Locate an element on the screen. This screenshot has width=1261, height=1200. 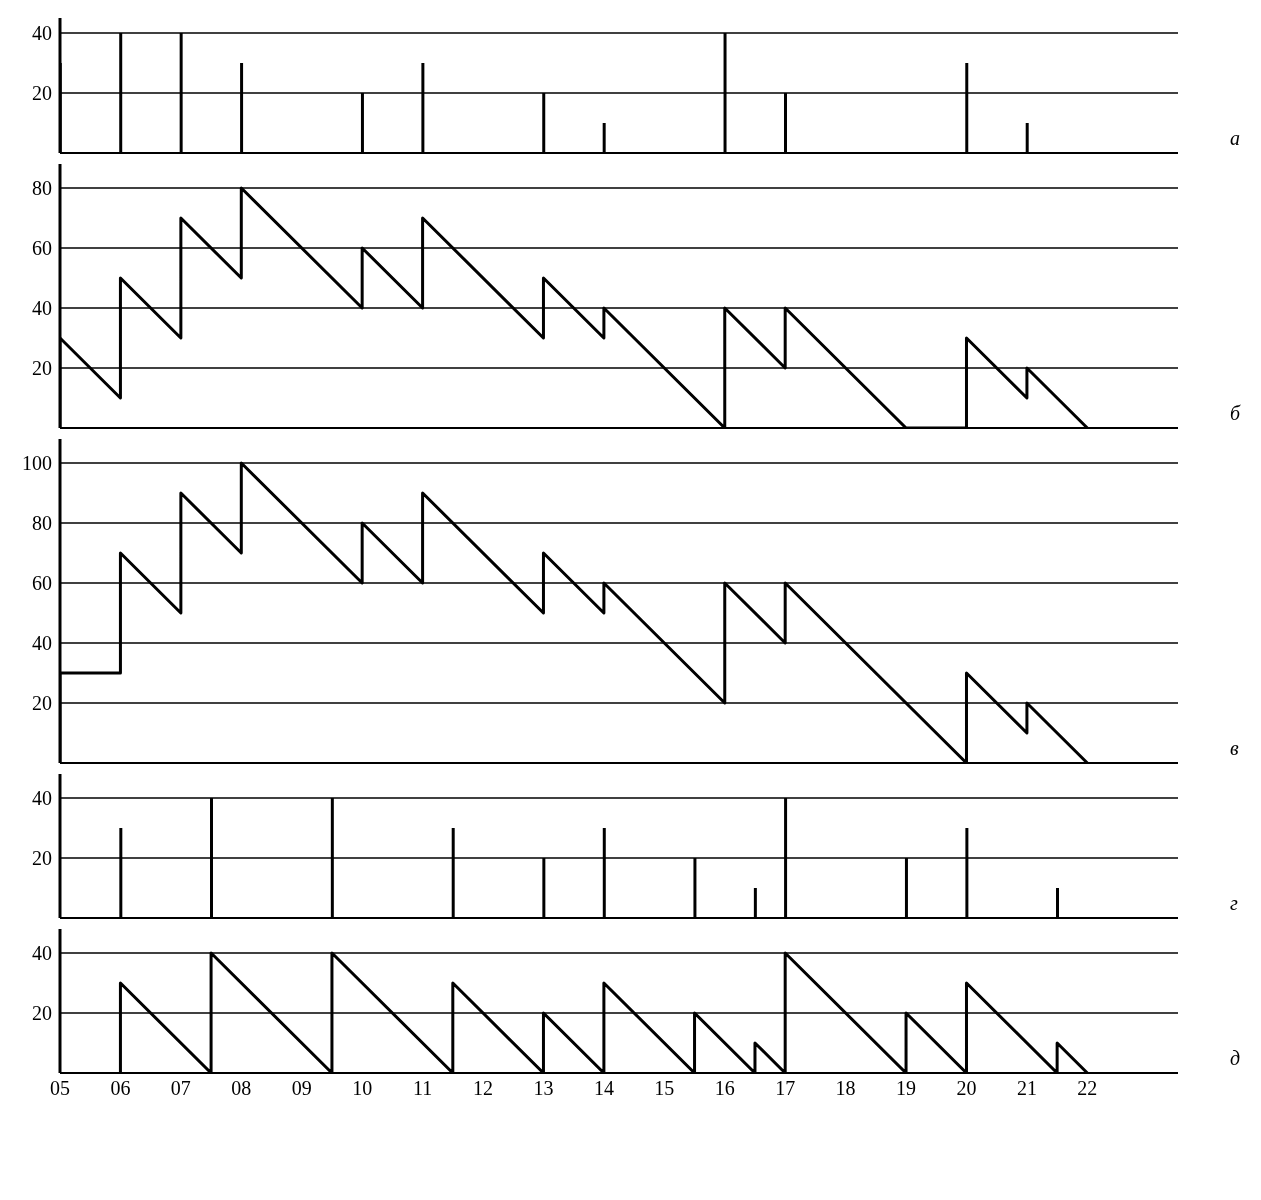
text: б is located at coordinates (1235, 413).